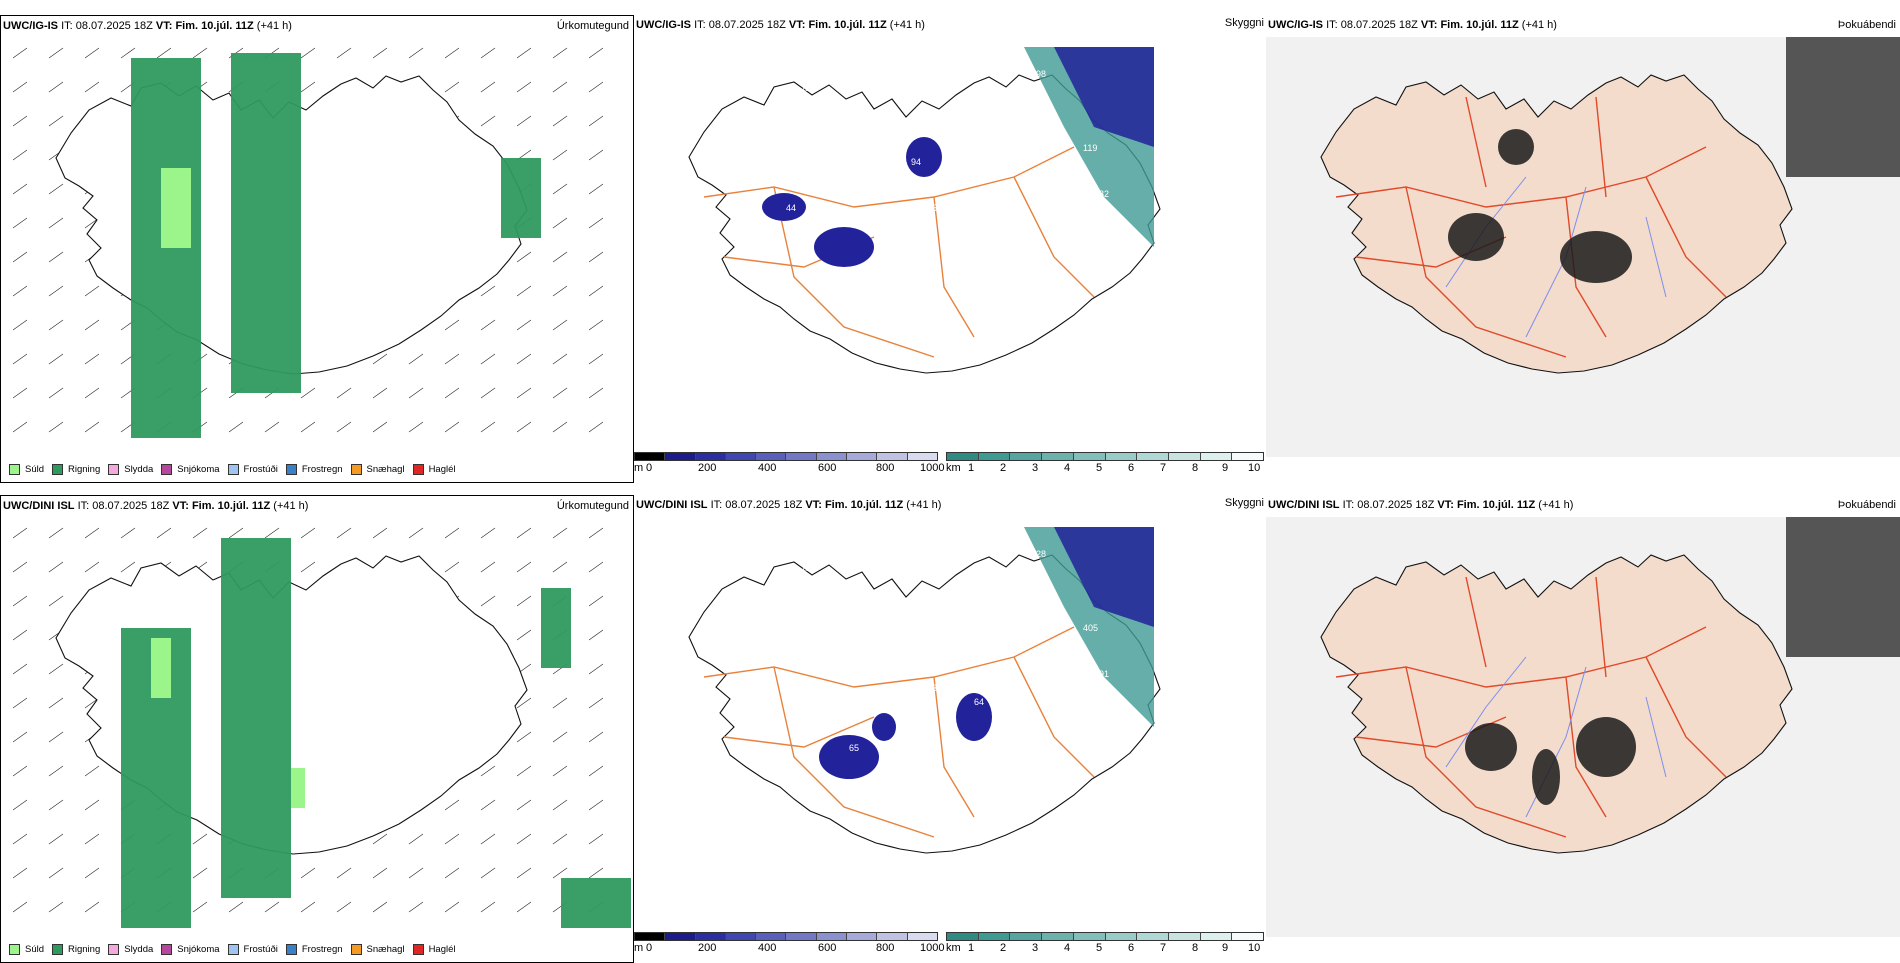 The image size is (1900, 963). I want to click on dense-fog-area, so click(1843, 587).